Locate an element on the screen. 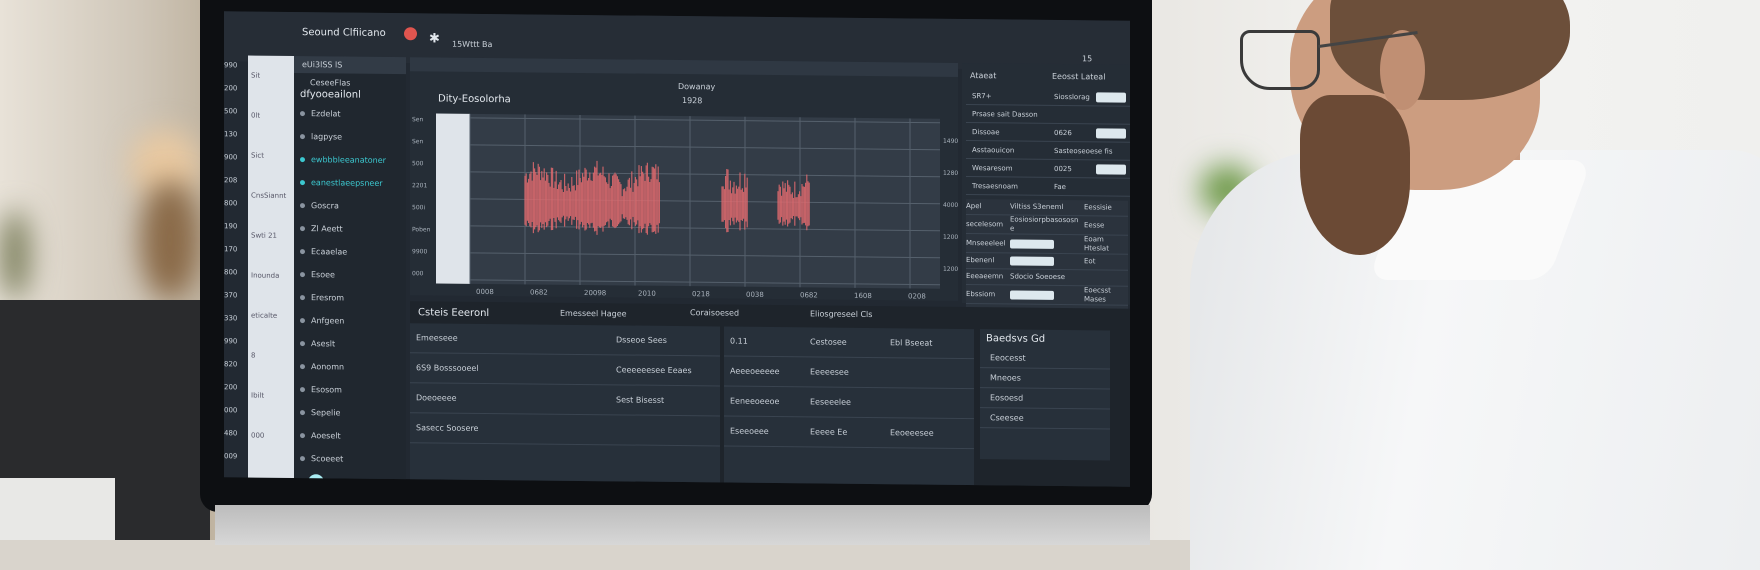 Image resolution: width=1760 pixels, height=570 pixels. chart-title: Dity-Eosolorha is located at coordinates (474, 99).